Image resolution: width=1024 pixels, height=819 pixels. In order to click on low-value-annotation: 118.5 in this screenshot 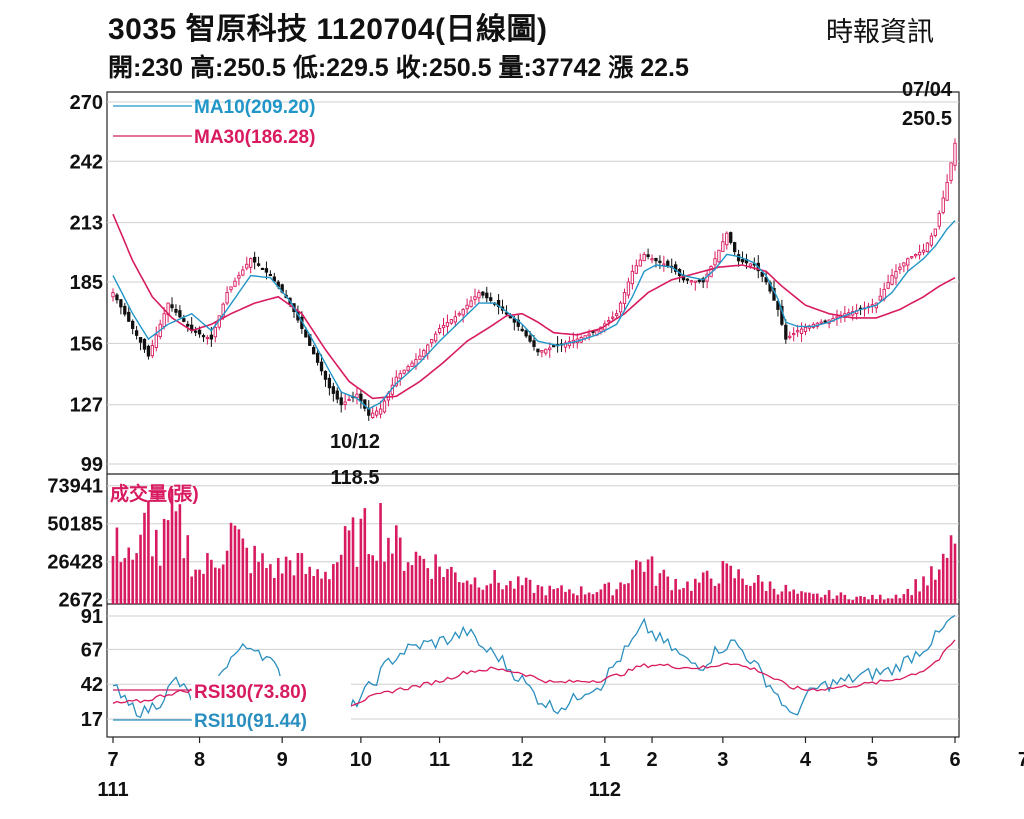, I will do `click(355, 478)`.